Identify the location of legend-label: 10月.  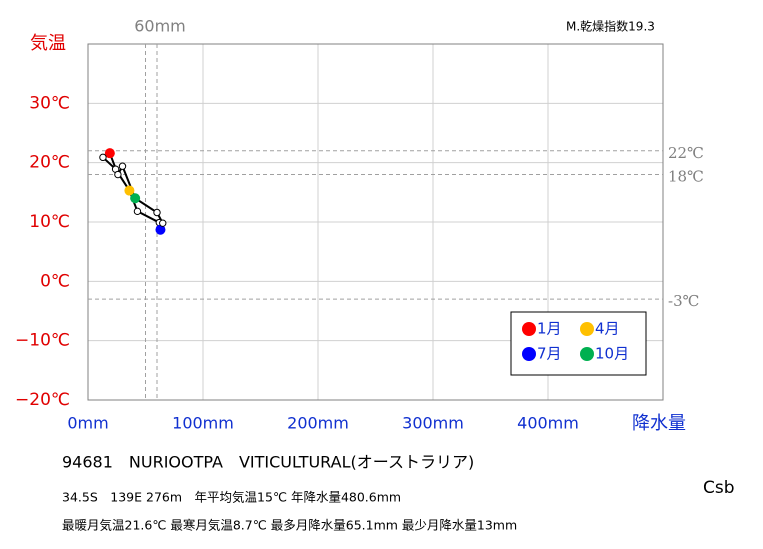
(612, 354).